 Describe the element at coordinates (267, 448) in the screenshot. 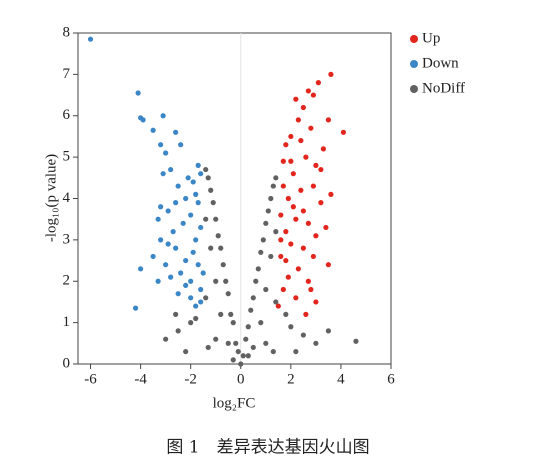

I see `caption: 图 1 差异表达基因火山图` at that location.